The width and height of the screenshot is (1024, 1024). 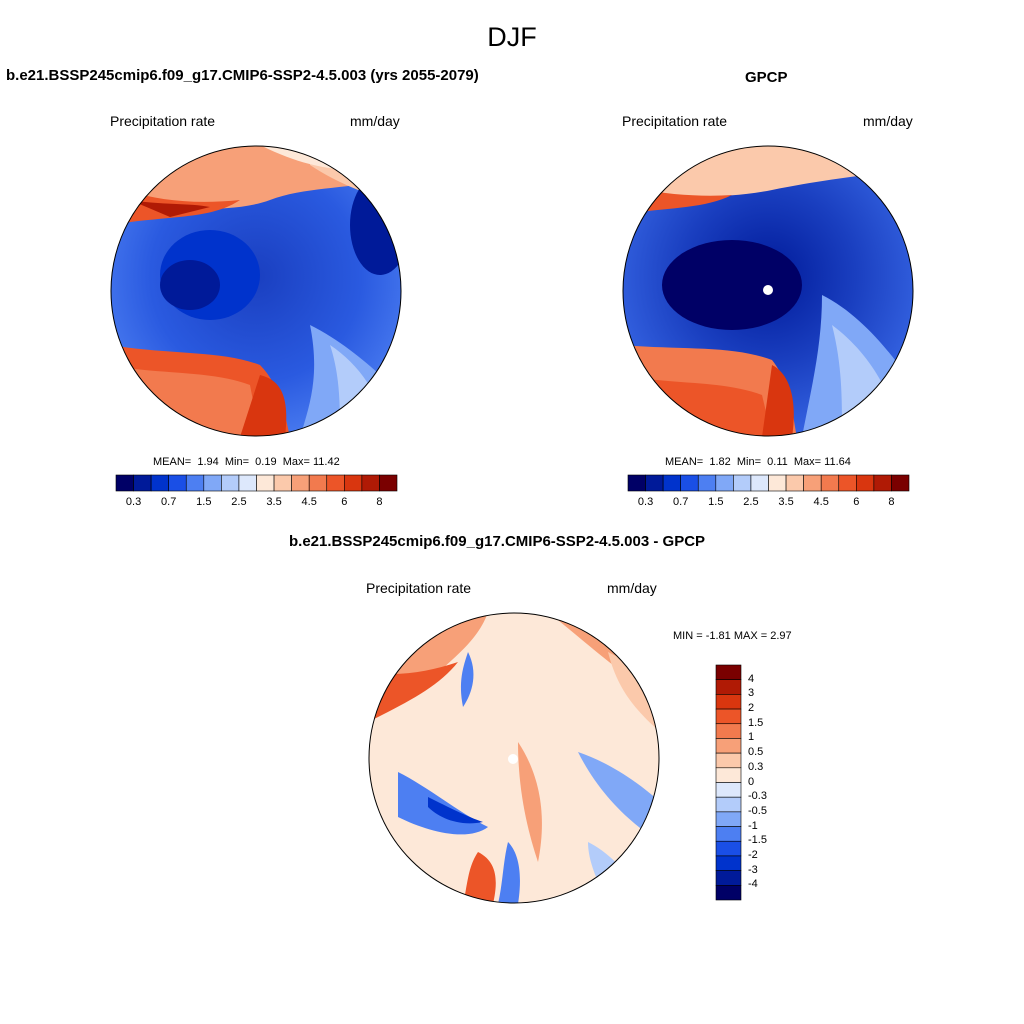 What do you see at coordinates (246, 462) in the screenshot?
I see `model-stats: MEAN= 1.94 Min= 0.19 Max= 11.42` at bounding box center [246, 462].